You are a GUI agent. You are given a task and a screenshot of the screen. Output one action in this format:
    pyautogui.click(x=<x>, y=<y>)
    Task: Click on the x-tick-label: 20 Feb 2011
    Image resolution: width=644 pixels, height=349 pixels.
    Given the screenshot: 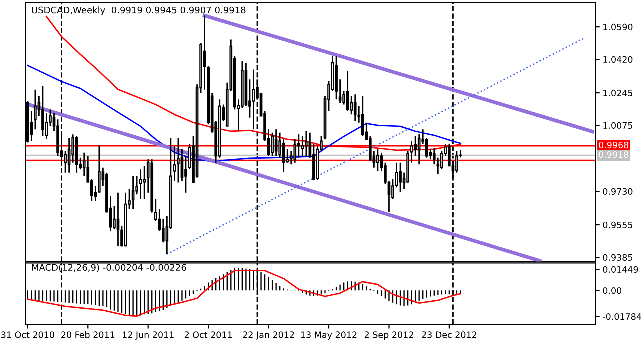 What is the action you would take?
    pyautogui.click(x=88, y=335)
    